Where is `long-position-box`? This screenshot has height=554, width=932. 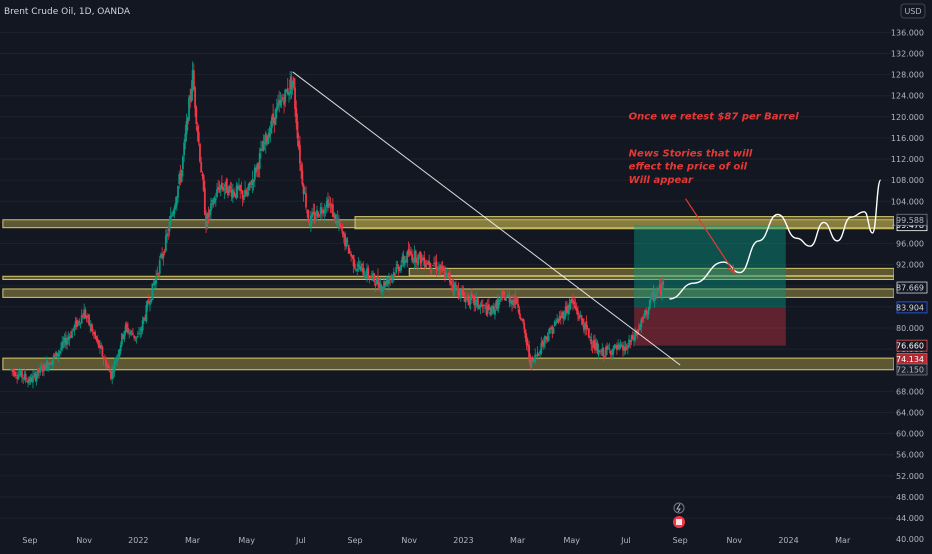 long-position-box is located at coordinates (710, 285).